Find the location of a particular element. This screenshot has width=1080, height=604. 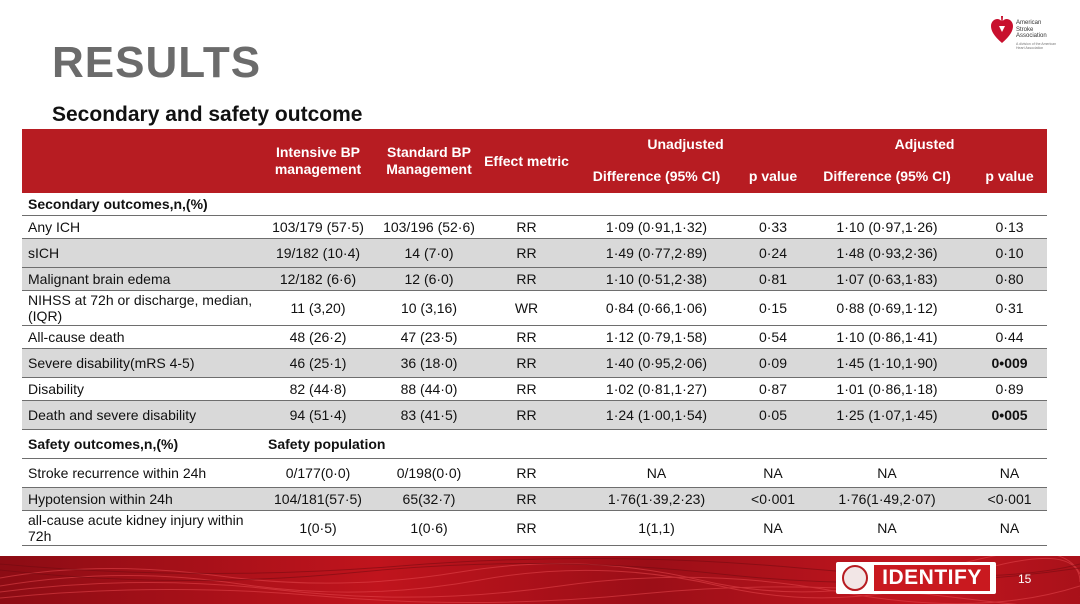

cell-diff-unadjusted: 1(1,1) is located at coordinates (656, 528).